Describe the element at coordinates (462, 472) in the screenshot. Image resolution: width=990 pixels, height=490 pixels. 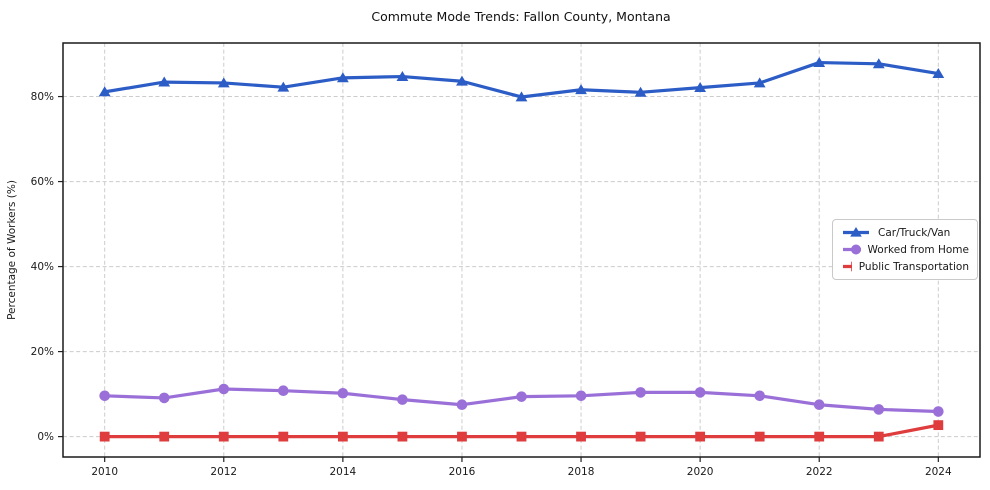
I see `x-tick-label: 2016` at that location.